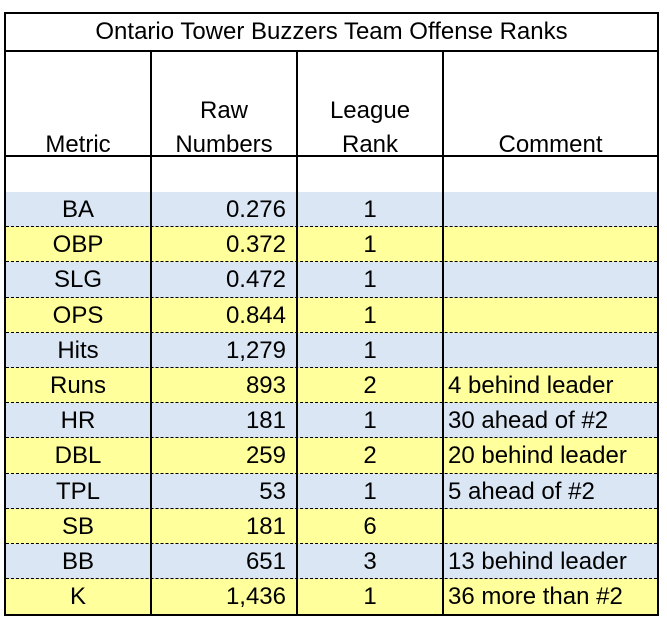 Image resolution: width=667 pixels, height=621 pixels. I want to click on cell-raw: 0.472, so click(255, 280).